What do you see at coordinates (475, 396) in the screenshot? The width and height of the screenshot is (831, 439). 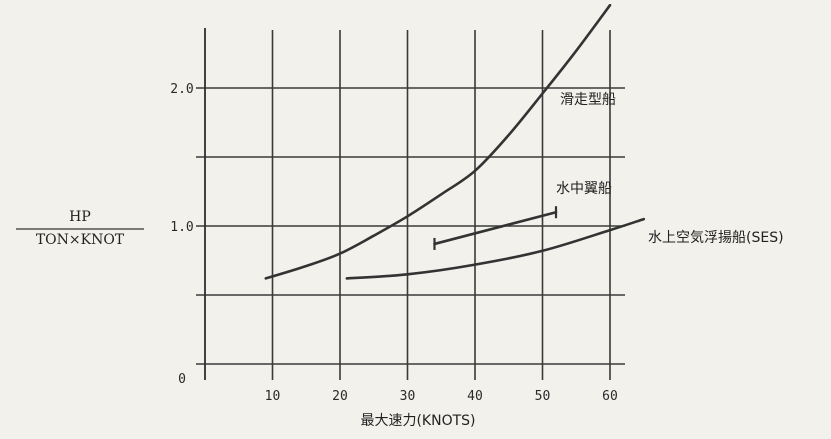 I see `x-tick-label: 40` at bounding box center [475, 396].